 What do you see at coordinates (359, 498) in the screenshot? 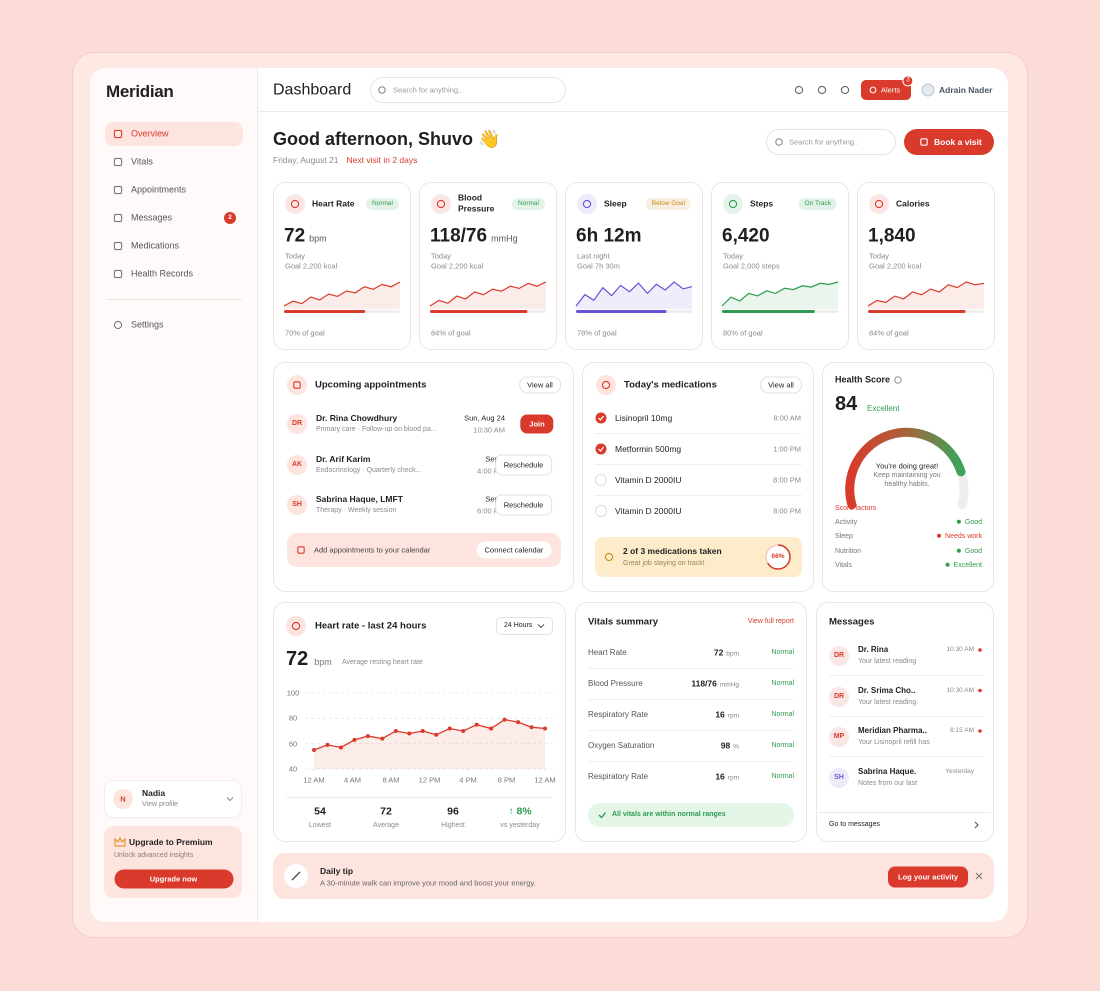
I see `doctor-name: Sabrina Haque, LMFT` at bounding box center [359, 498].